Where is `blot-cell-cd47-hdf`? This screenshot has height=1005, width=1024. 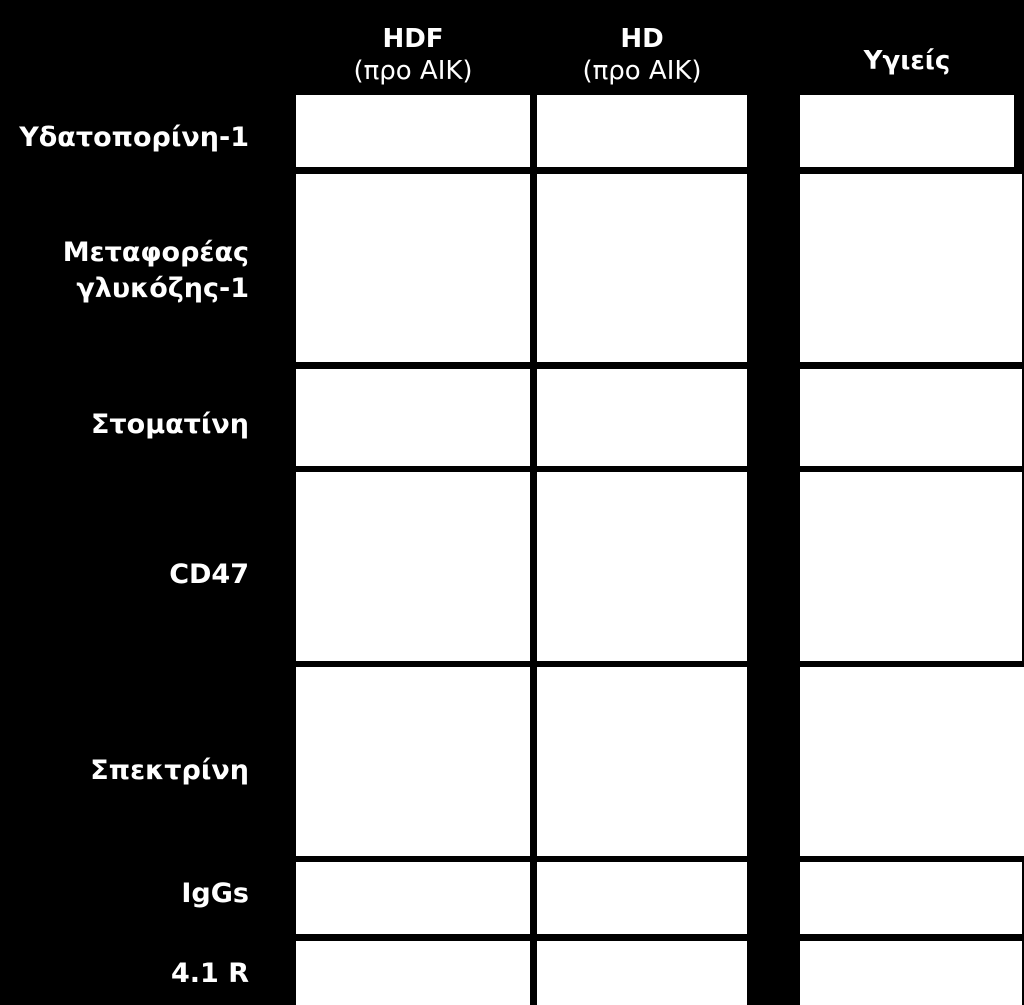 blot-cell-cd47-hdf is located at coordinates (413, 566).